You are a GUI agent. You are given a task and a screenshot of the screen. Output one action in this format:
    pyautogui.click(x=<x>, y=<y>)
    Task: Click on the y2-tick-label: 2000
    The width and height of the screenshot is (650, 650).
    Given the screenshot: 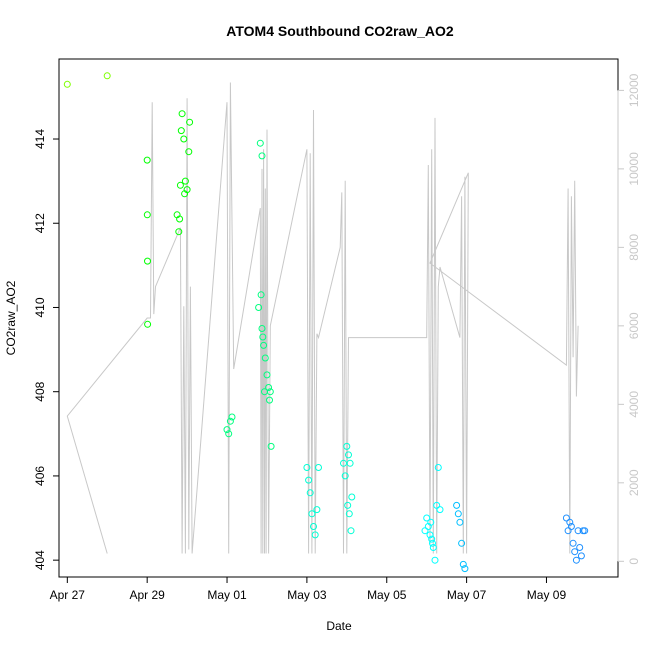 What is the action you would take?
    pyautogui.click(x=634, y=482)
    